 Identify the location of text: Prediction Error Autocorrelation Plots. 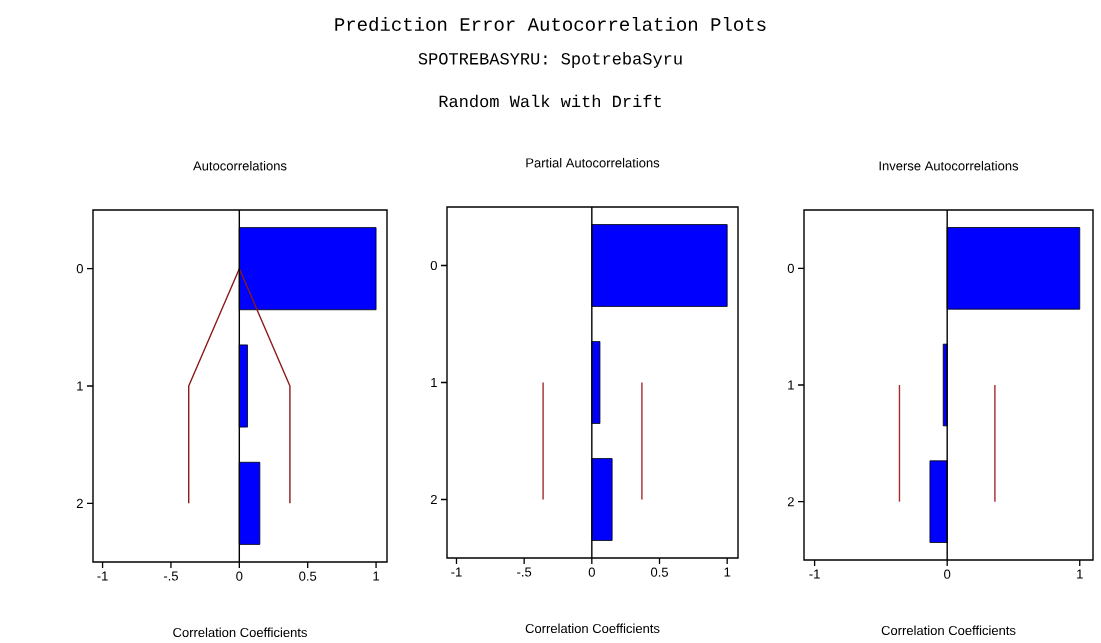
(550, 23).